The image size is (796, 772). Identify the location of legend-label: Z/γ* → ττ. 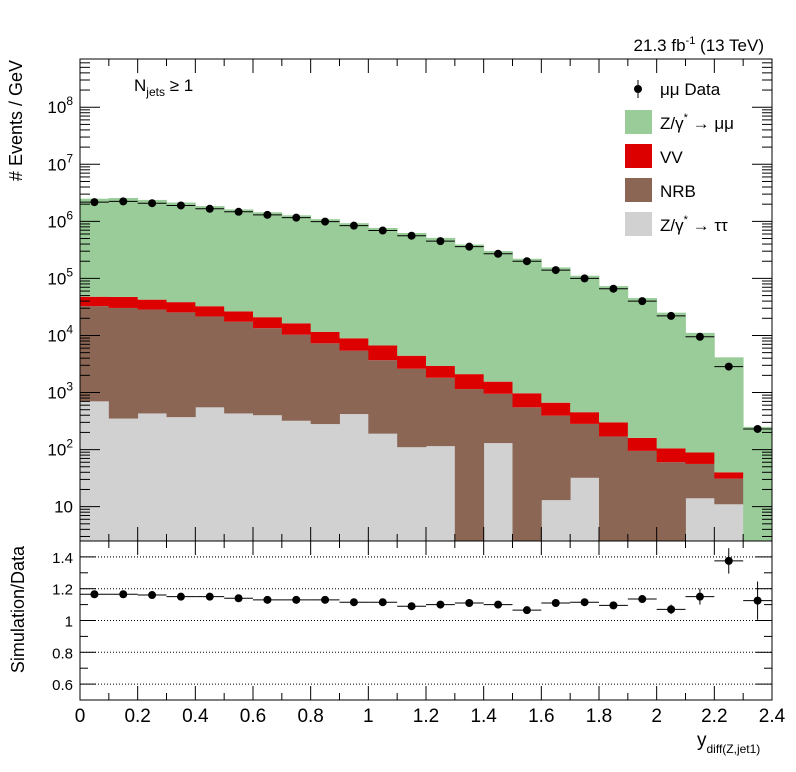
(694, 224).